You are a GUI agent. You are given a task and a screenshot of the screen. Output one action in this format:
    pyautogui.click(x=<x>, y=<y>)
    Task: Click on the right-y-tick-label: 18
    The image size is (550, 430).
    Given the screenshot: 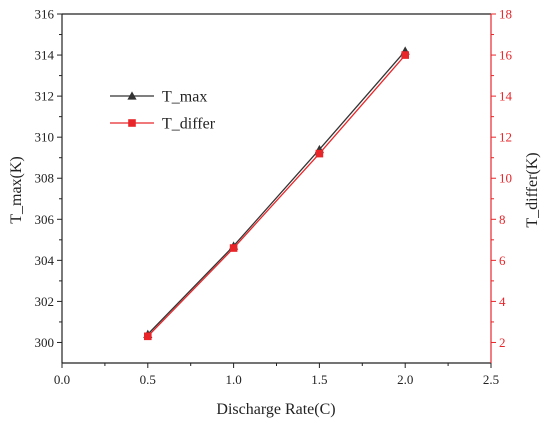 What is the action you would take?
    pyautogui.click(x=505, y=14)
    